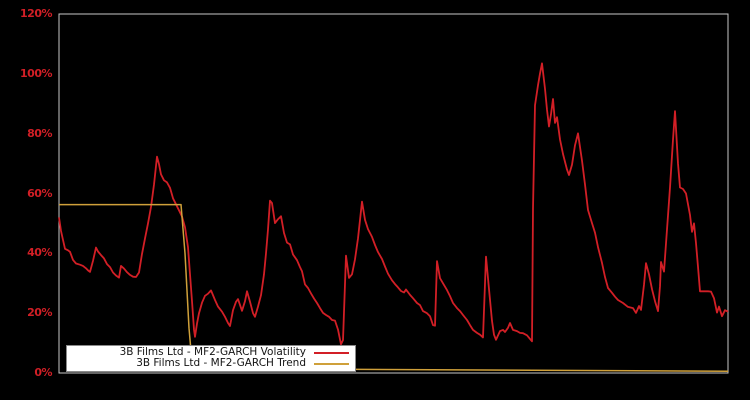 This screenshot has width=750, height=400. What do you see at coordinates (39, 253) in the screenshot?
I see `y-axis-tick-label: 40%` at bounding box center [39, 253].